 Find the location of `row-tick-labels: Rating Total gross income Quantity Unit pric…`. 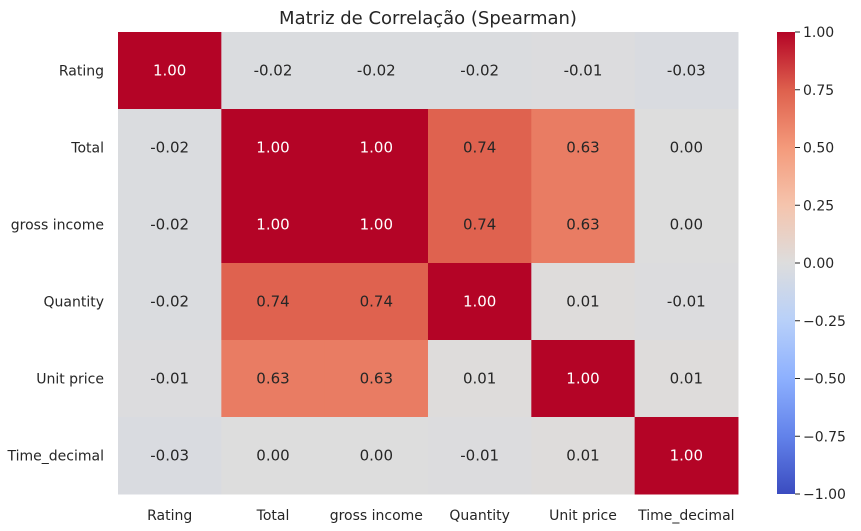

row-tick-labels: Rating Total gross income Quantity Unit pric… is located at coordinates (55, 264).